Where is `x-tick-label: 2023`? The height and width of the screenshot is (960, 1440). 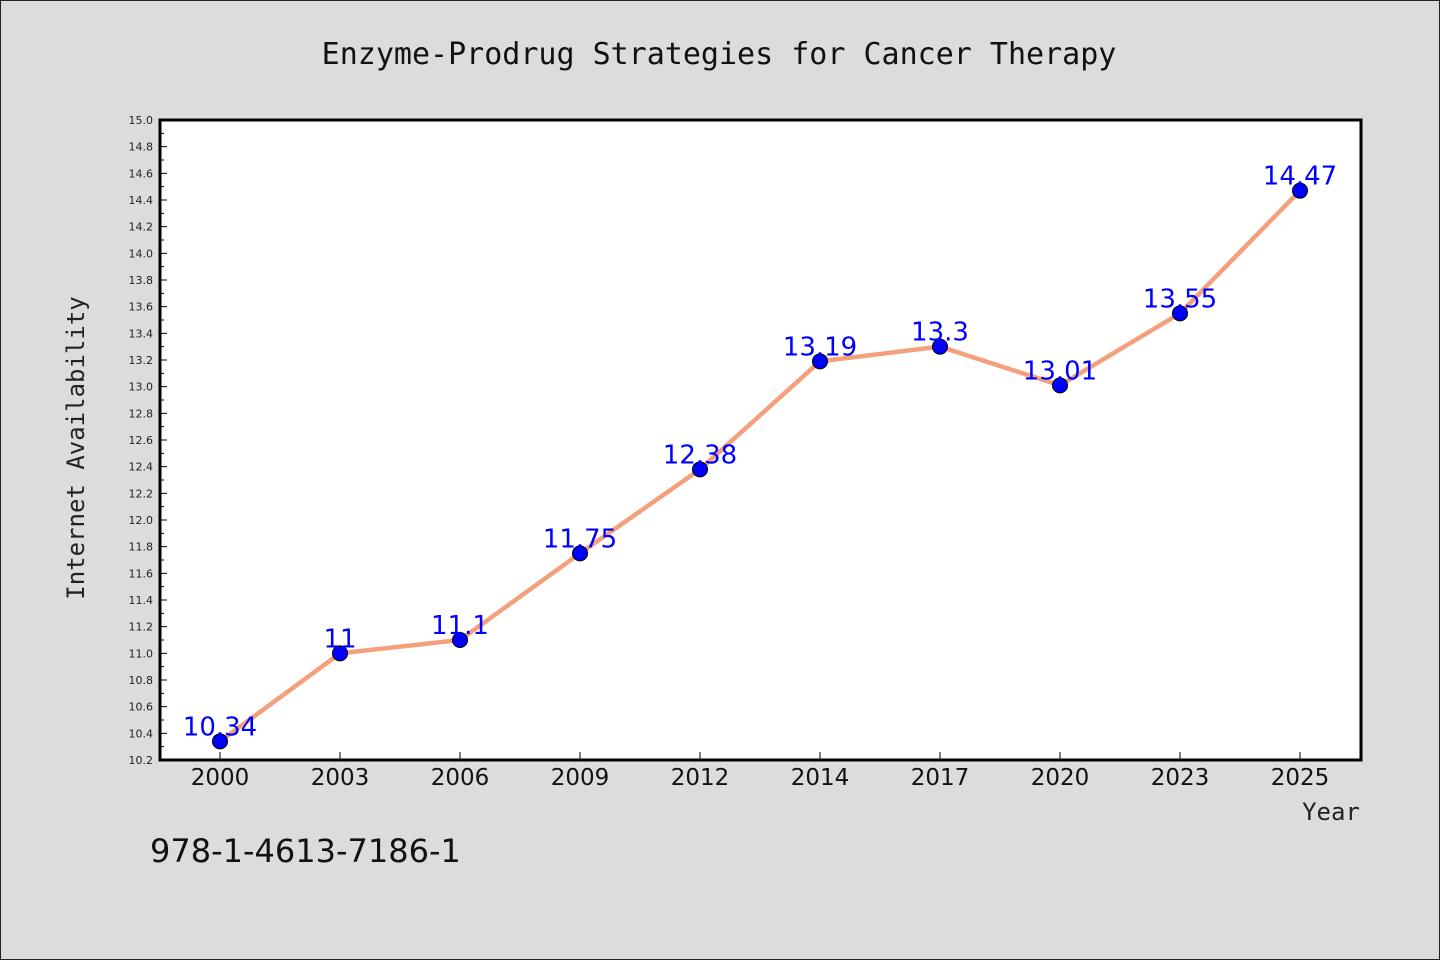
x-tick-label: 2023 is located at coordinates (1180, 778).